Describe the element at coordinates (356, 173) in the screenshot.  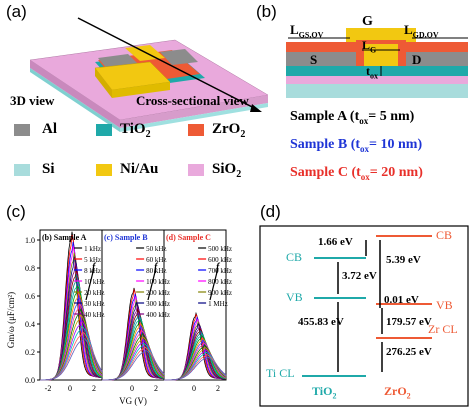
I see `sample-c-line: Sample C (tox= 20 nm)` at that location.